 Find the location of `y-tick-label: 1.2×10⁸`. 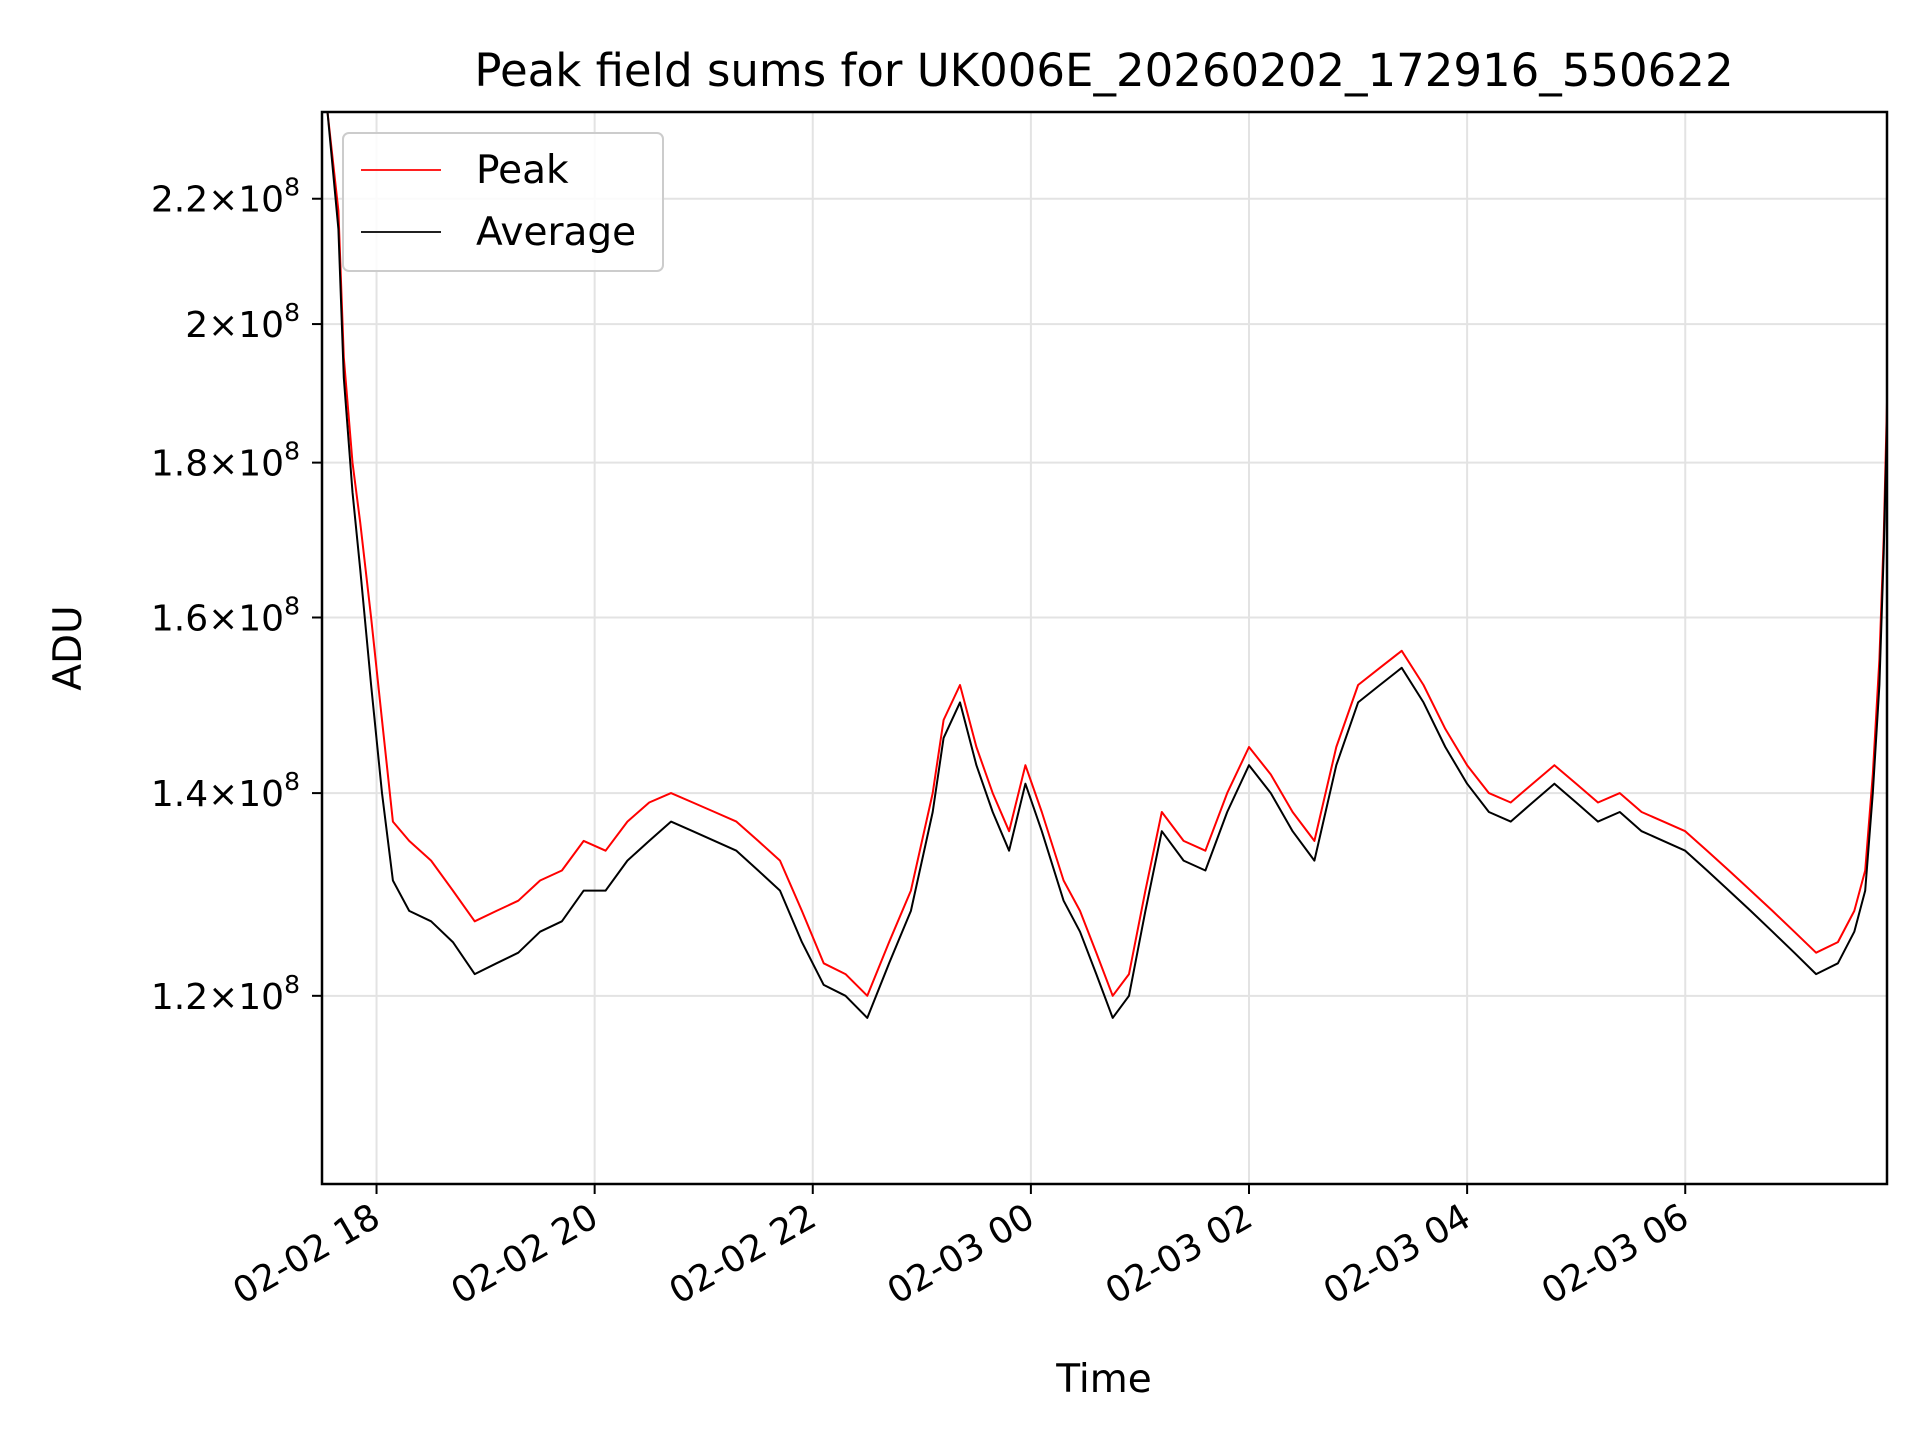

y-tick-label: 1.2×10⁸ is located at coordinates (225, 994).